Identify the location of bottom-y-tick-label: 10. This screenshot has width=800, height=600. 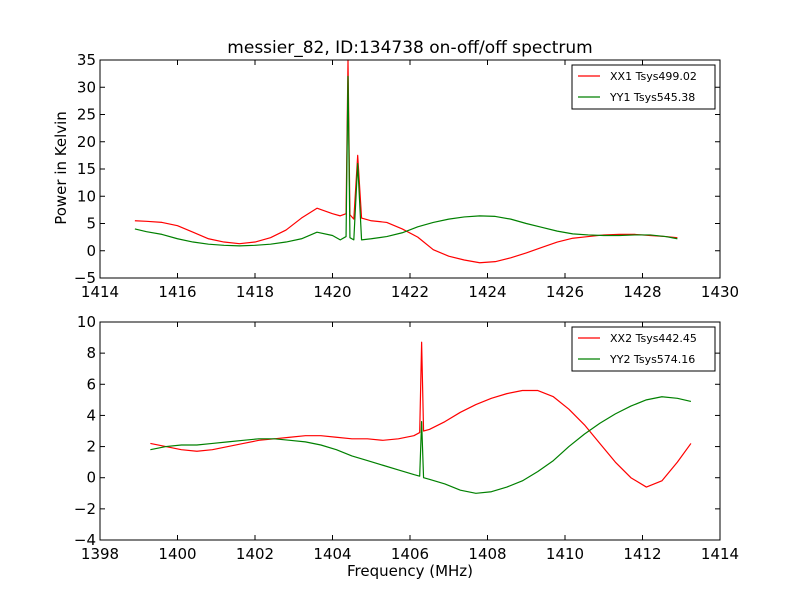
(86, 322).